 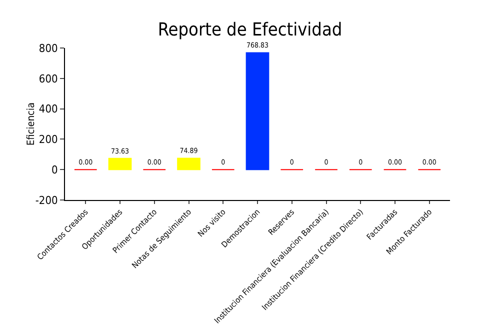 What do you see at coordinates (250, 30) in the screenshot?
I see `chart-title: Reporte de Efectividad` at bounding box center [250, 30].